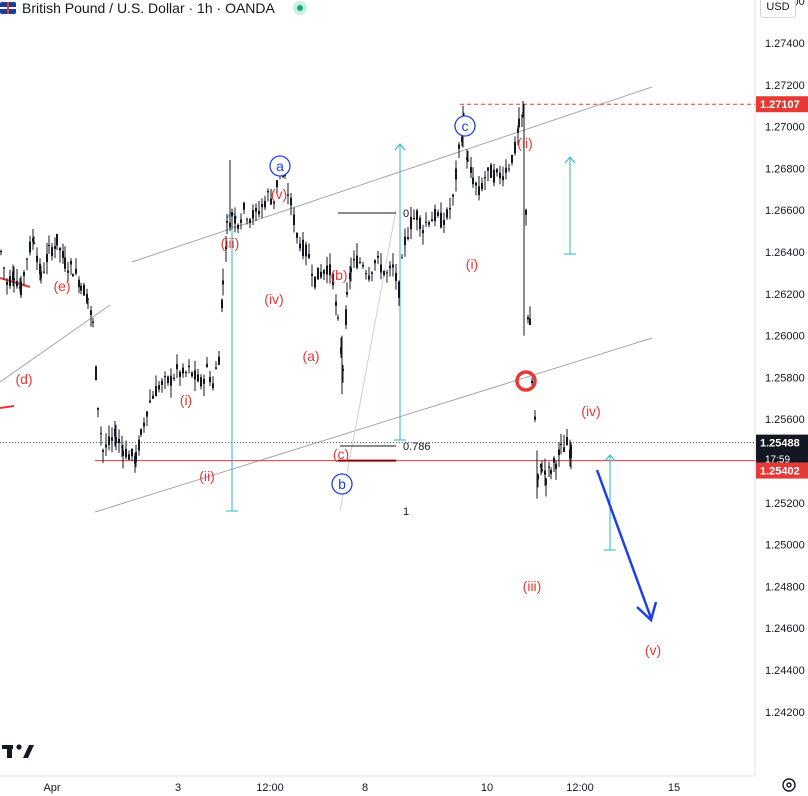  What do you see at coordinates (785, 128) in the screenshot?
I see `y-tick-label: 1.27000` at bounding box center [785, 128].